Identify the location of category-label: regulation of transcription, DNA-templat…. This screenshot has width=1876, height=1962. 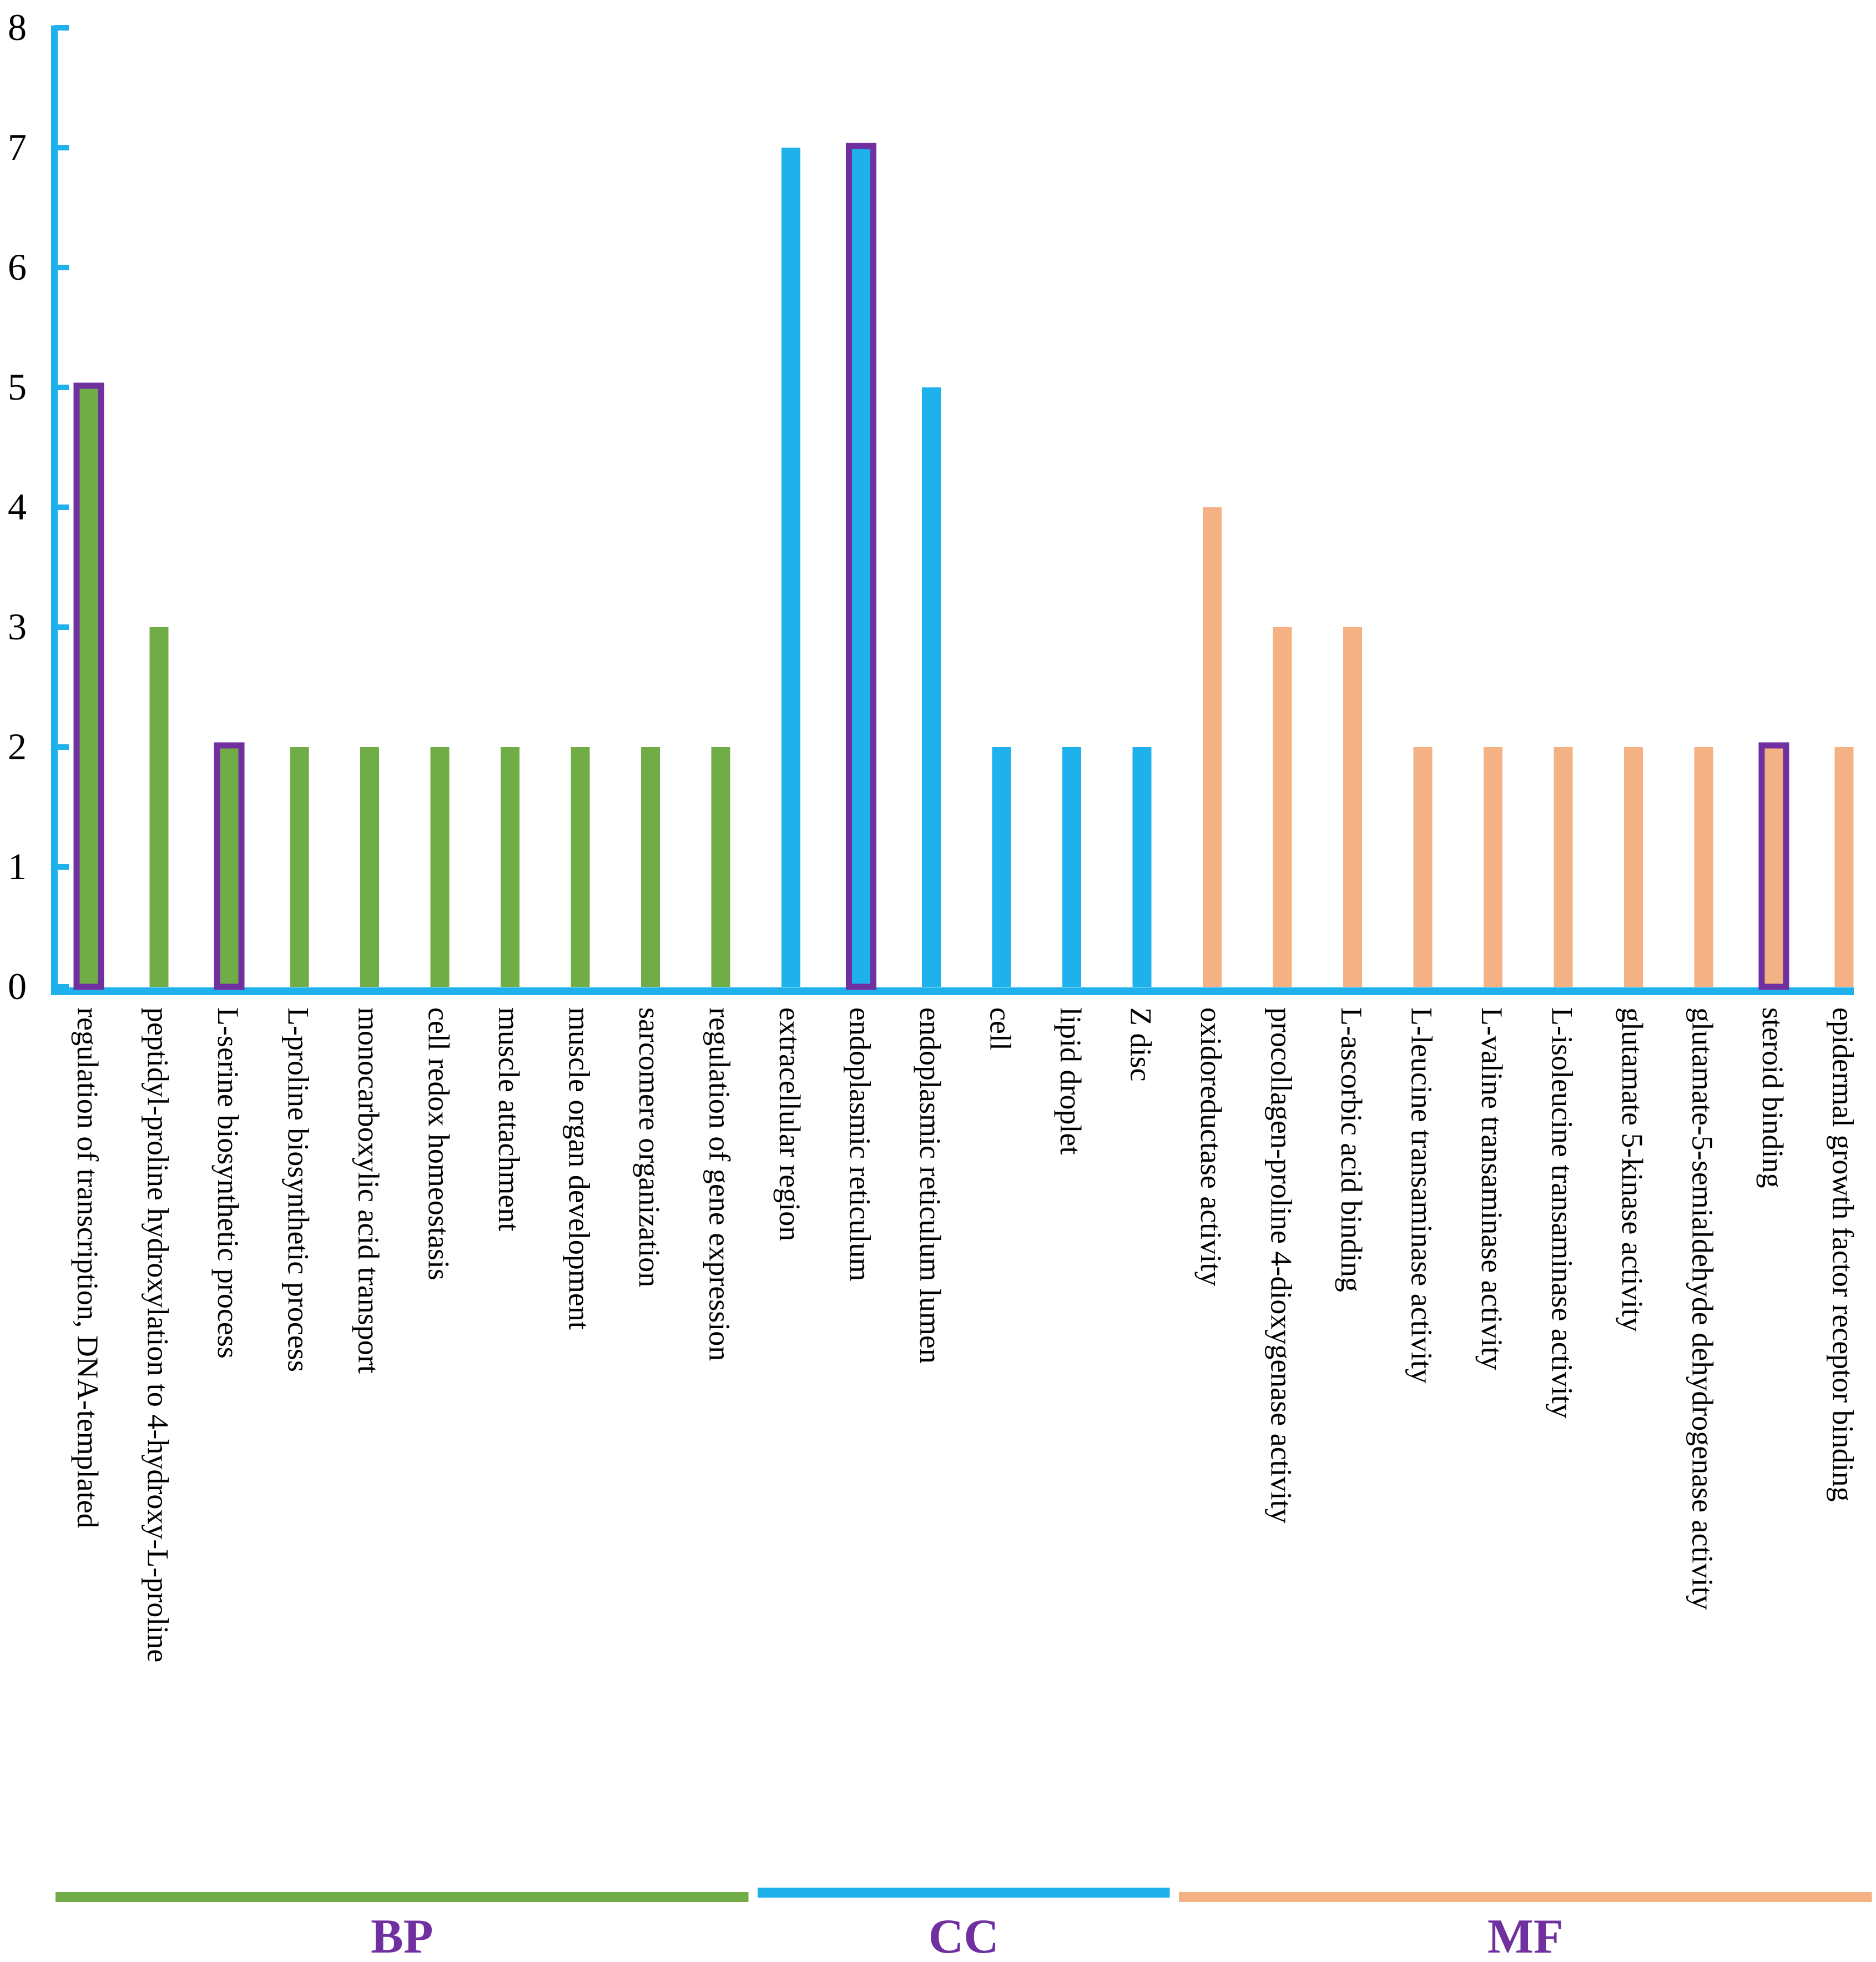
(87, 1268).